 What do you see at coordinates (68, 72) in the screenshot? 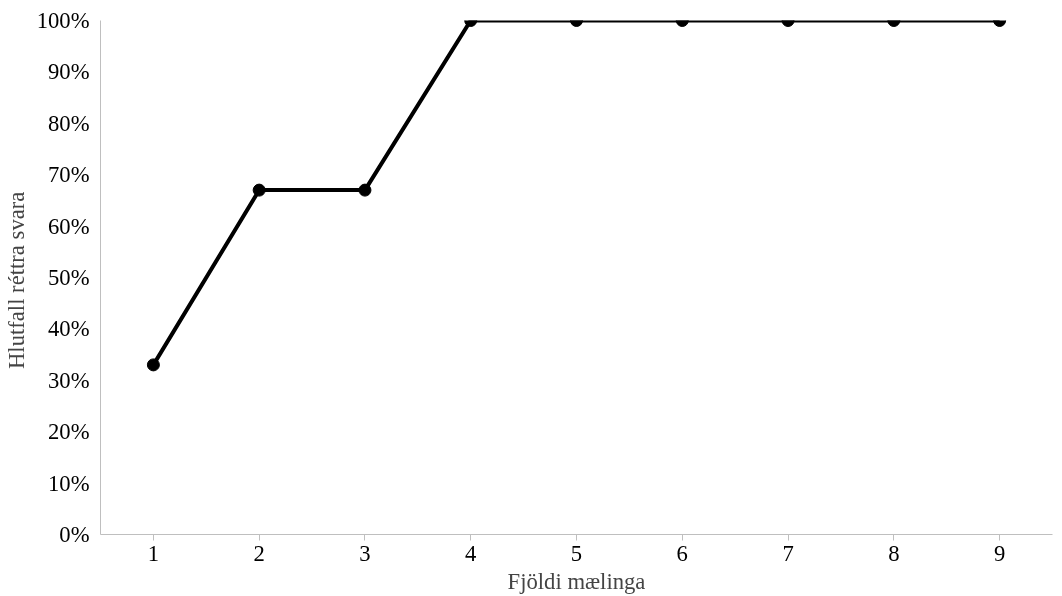
I see `y-tick-label: 90%` at bounding box center [68, 72].